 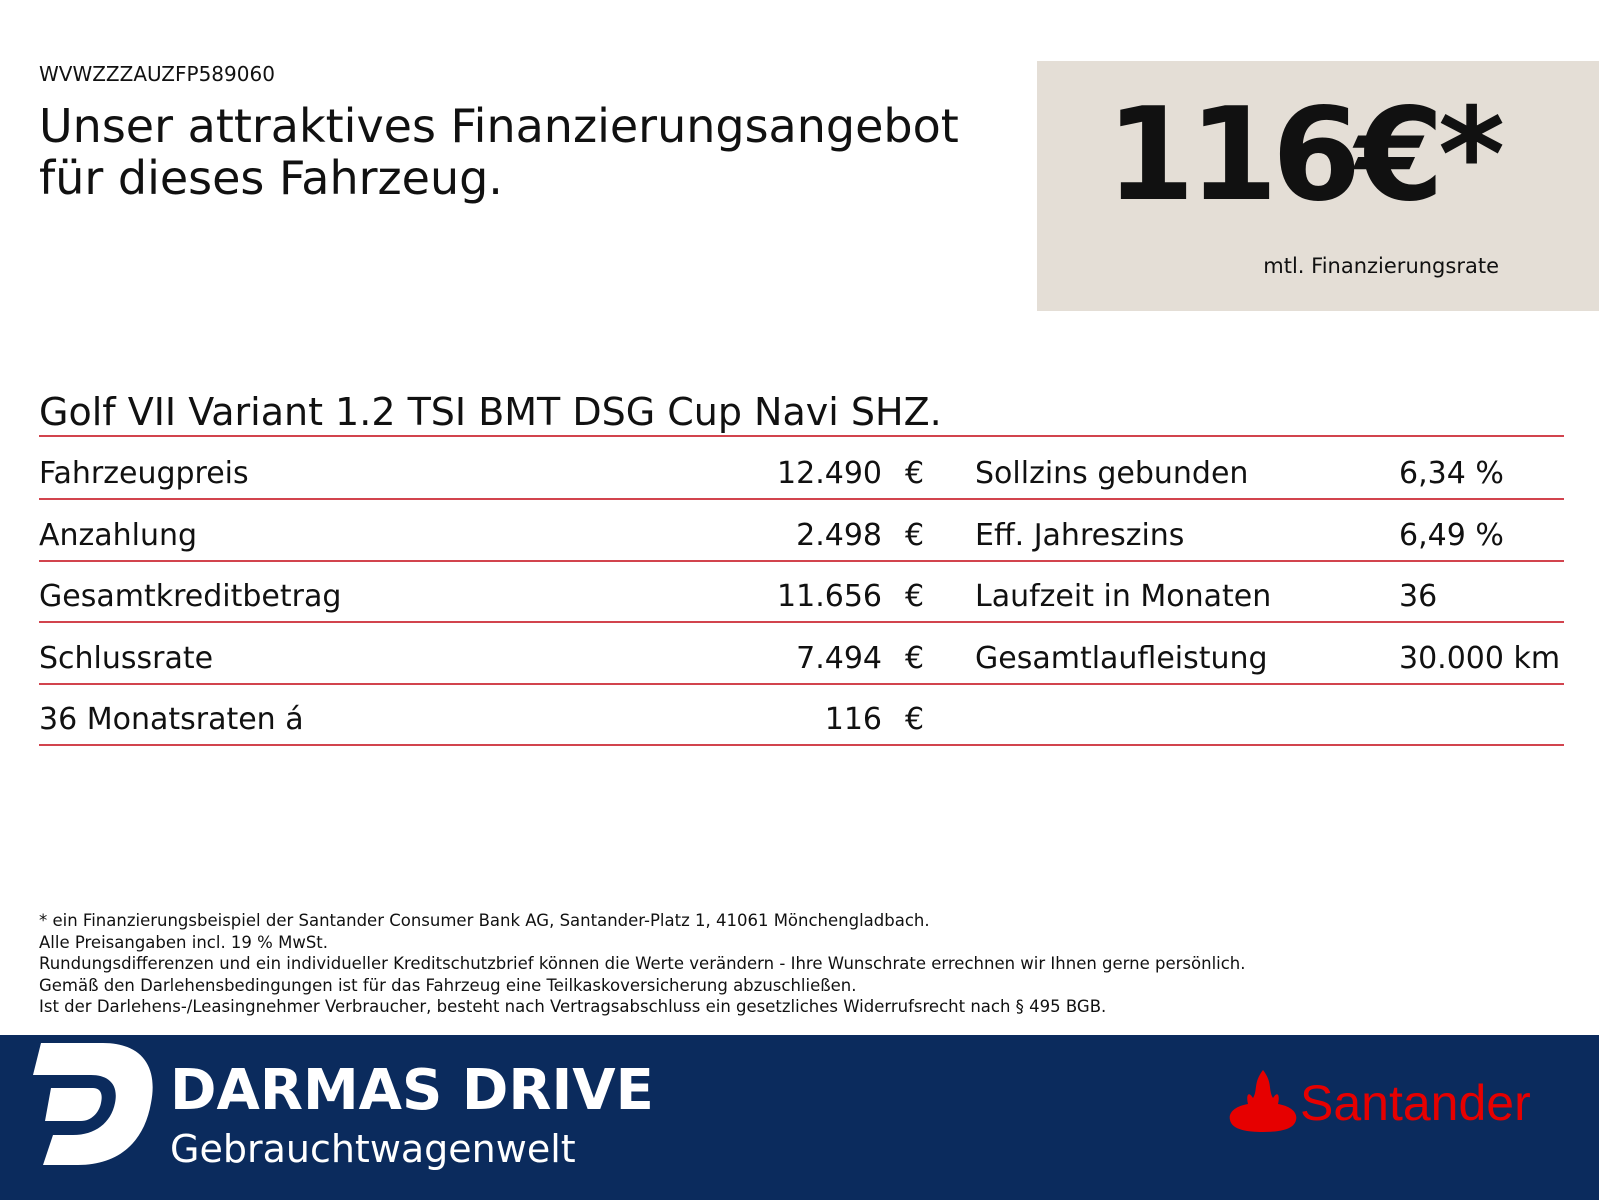 What do you see at coordinates (1381, 266) in the screenshot?
I see `price-caption: mtl. Finanzierungsrate` at bounding box center [1381, 266].